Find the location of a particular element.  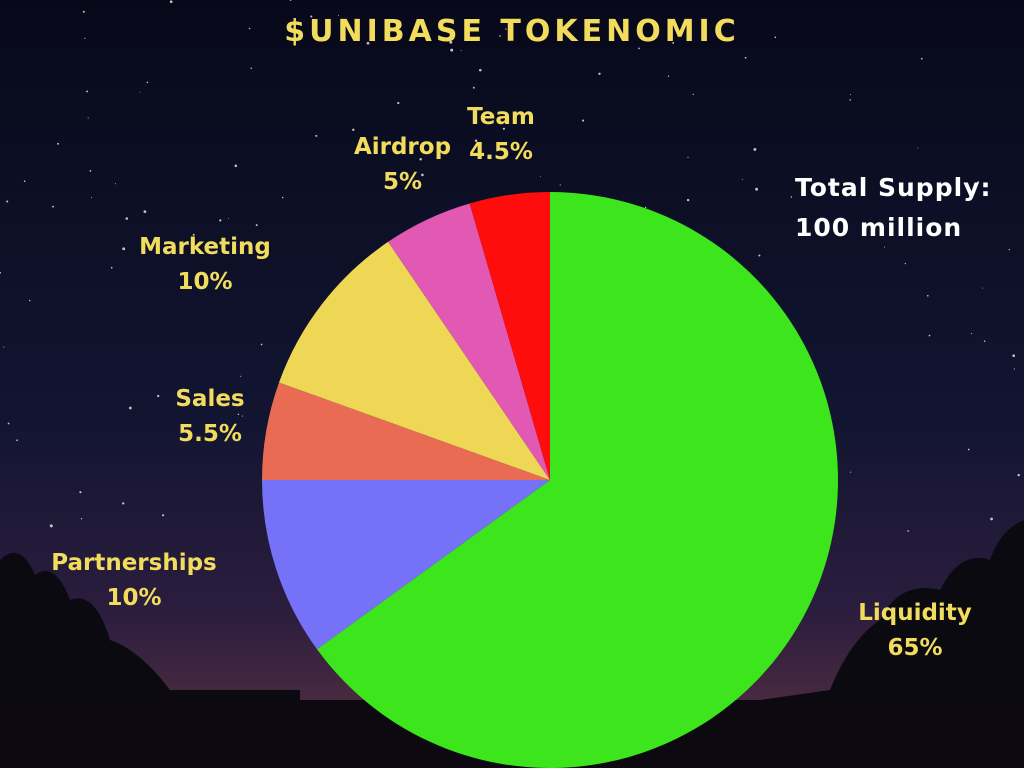

slice-label-team: Team 4.5% is located at coordinates (501, 135).